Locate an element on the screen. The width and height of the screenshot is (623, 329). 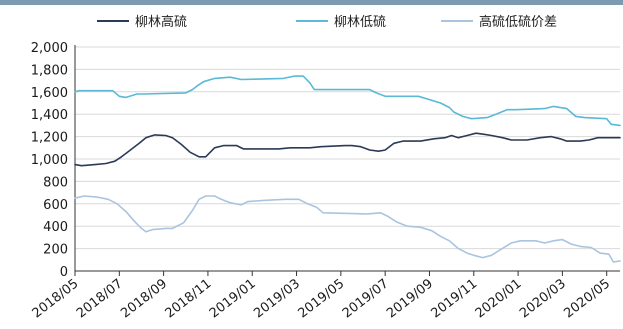
y-tick-label: 200 is located at coordinates (55, 250).